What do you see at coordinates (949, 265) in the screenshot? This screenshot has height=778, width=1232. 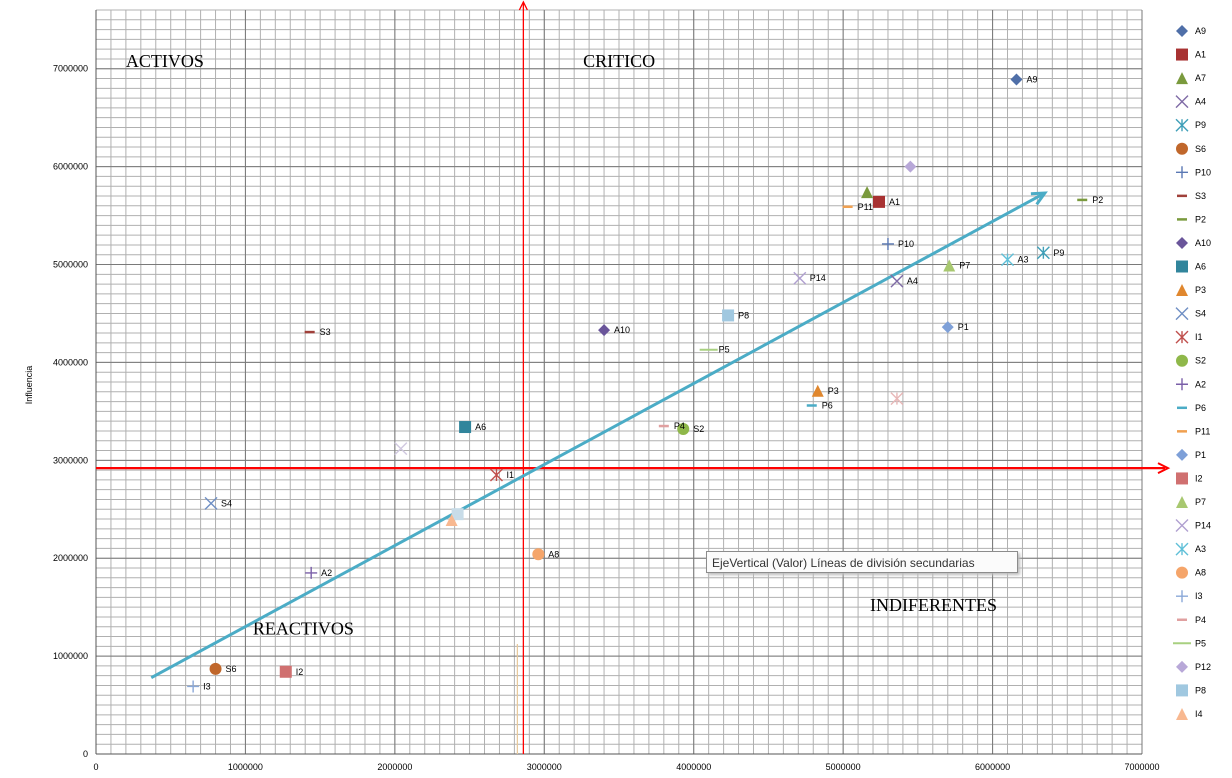 I see `point-p7` at bounding box center [949, 265].